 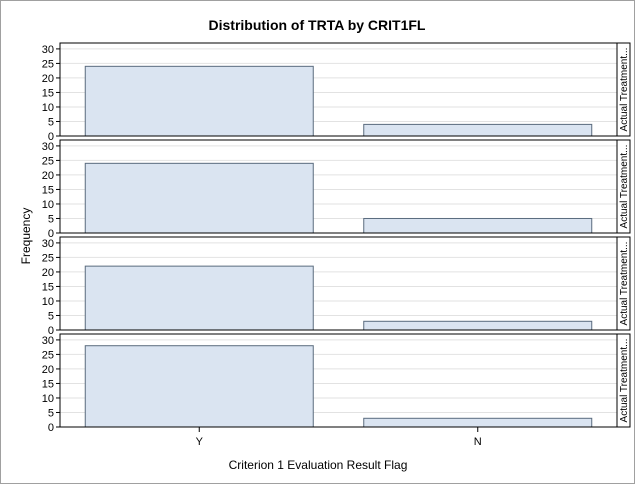 What do you see at coordinates (318, 465) in the screenshot?
I see `x-axis-label: Criterion 1 Evaluation Result Flag` at bounding box center [318, 465].